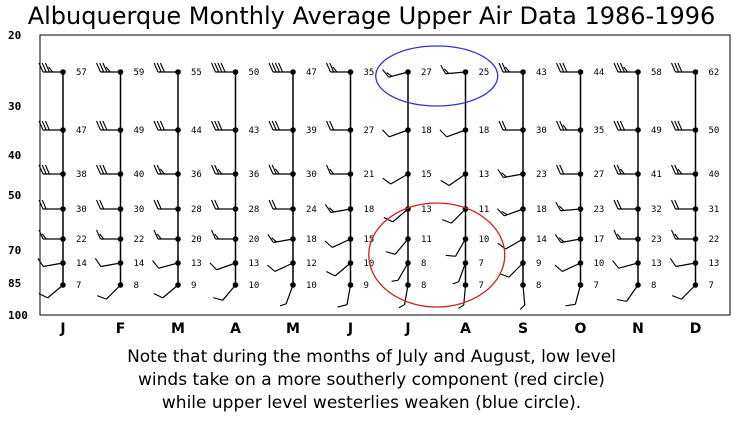  I want to click on level-value-label: 17, so click(599, 240).